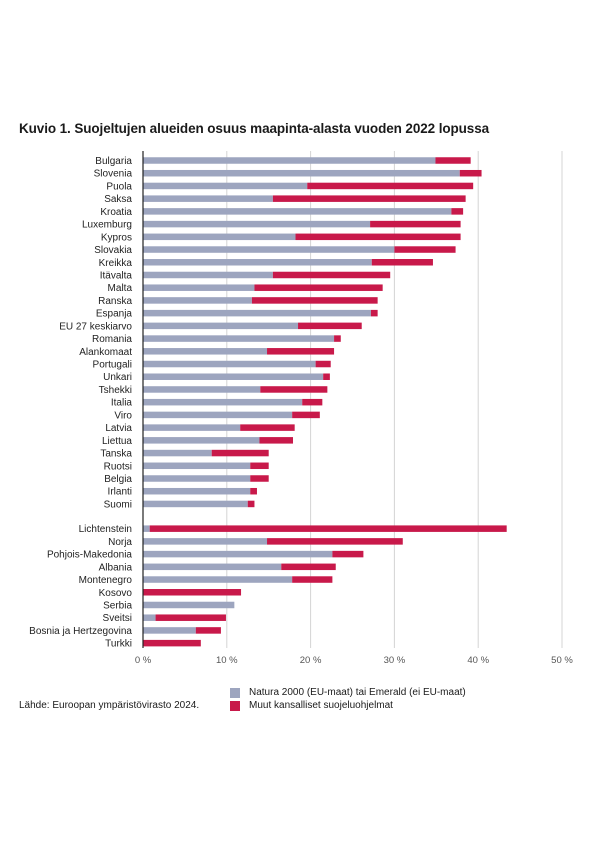 The width and height of the screenshot is (595, 841). Describe the element at coordinates (235, 705) in the screenshot. I see `legend-swatch-other` at that location.